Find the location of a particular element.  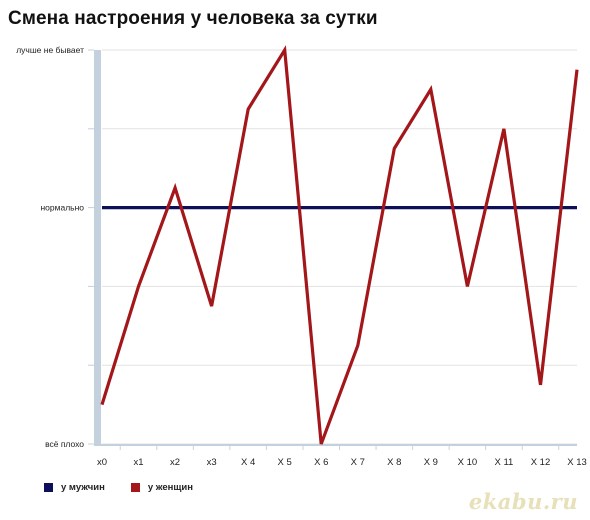

legend-item-men: у мужчин is located at coordinates (74, 487).